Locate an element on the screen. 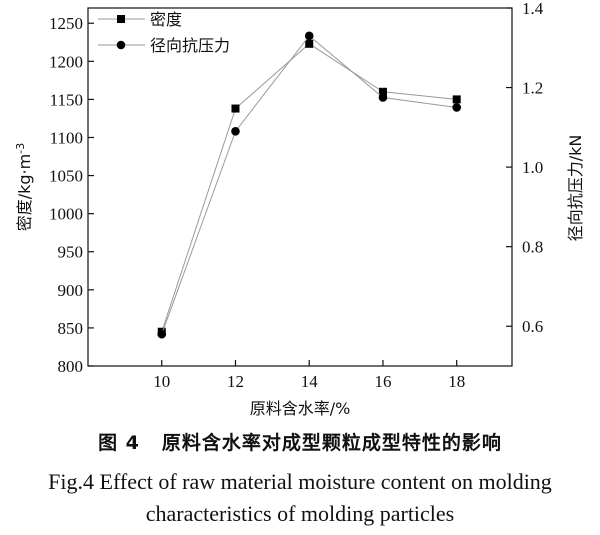 The image size is (600, 535). figure-caption-en-line2: characteristics of molding particles is located at coordinates (300, 513).